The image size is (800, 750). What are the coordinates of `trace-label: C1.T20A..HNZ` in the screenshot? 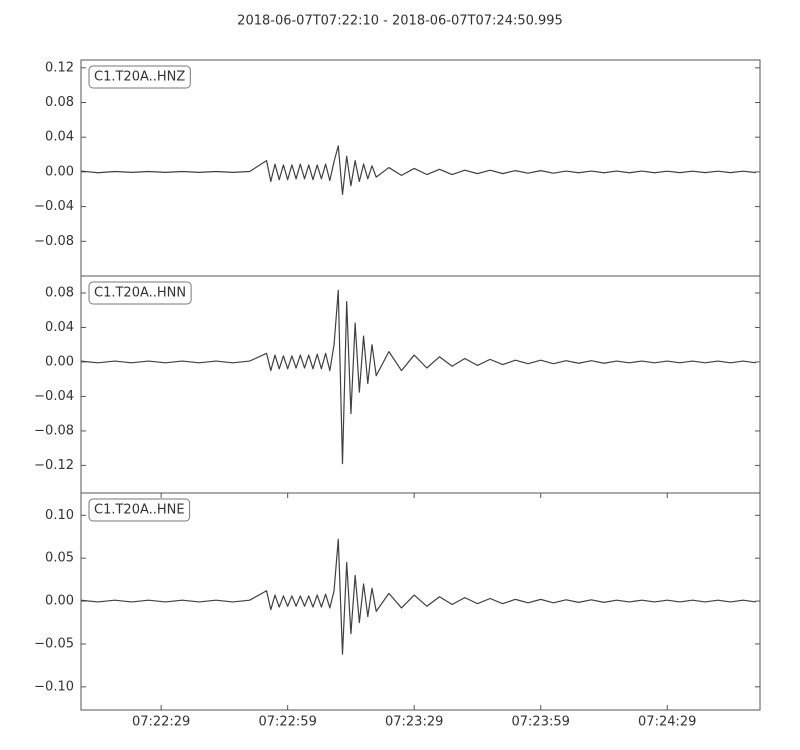 It's located at (139, 77).